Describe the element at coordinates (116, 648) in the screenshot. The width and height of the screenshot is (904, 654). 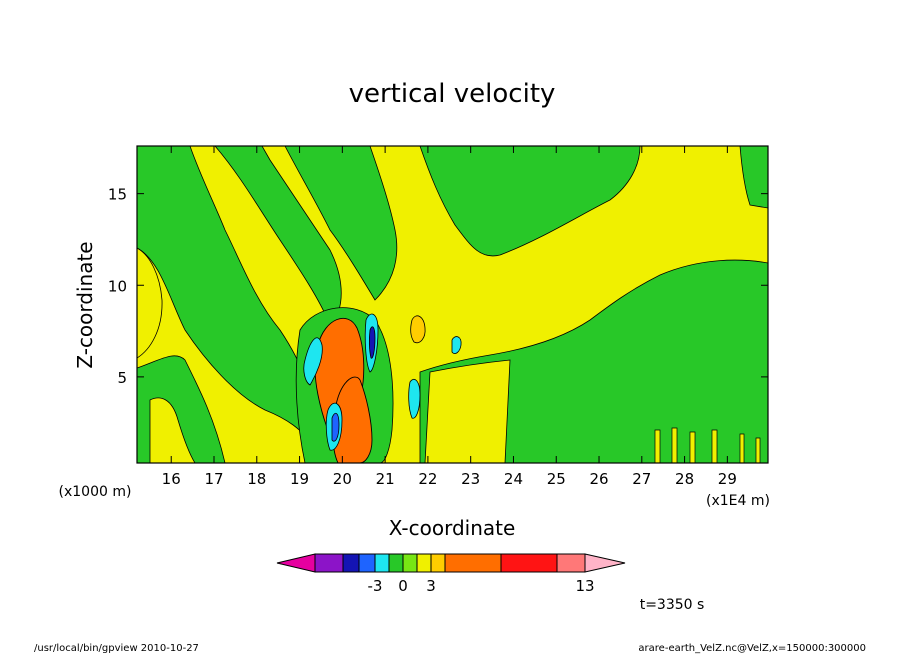
I see `footer-left: /usr/local/bin/gpview 2010-10-27` at that location.